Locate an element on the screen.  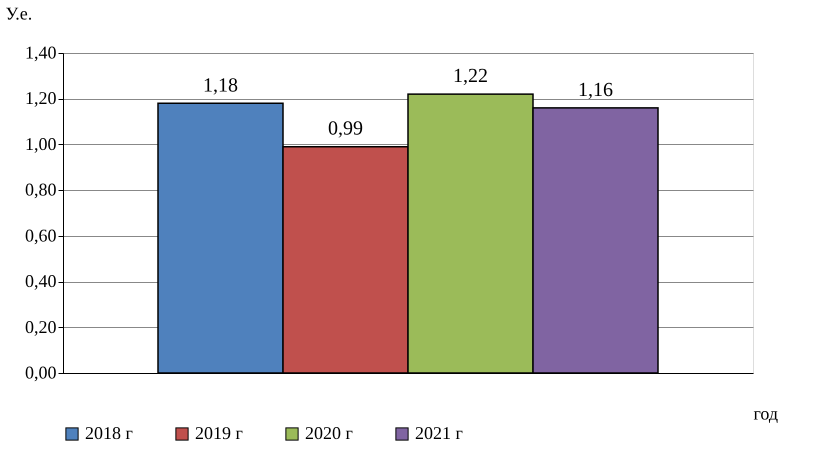
y-tick-label: 0,60 is located at coordinates (40, 235).